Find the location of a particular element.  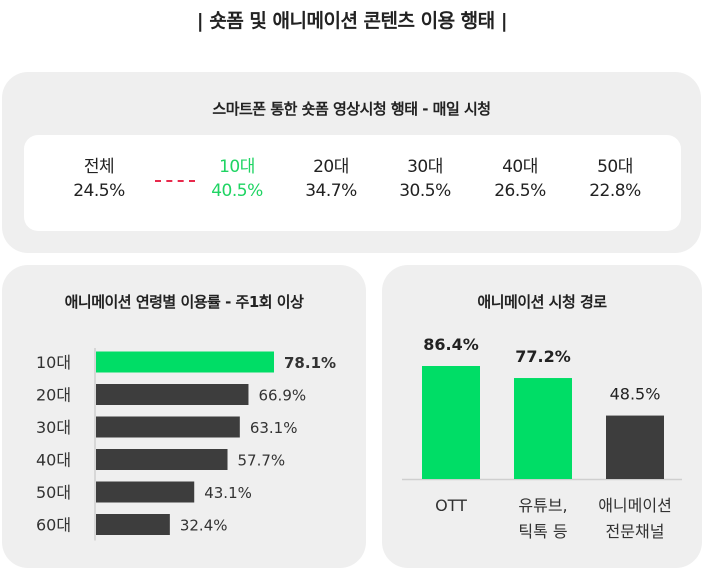

page-title: | 숏폼 및 애니메이션 콘텐츠 이용 행태 | is located at coordinates (352, 21).